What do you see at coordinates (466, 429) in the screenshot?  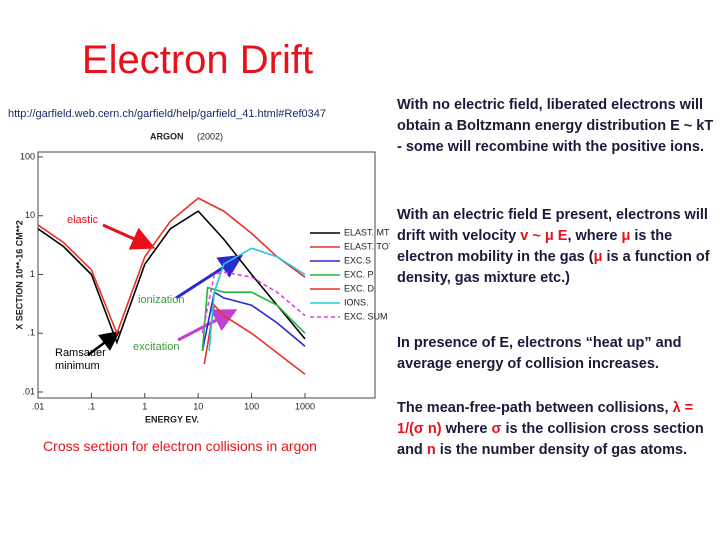 I see `text-run: where` at bounding box center [466, 429].